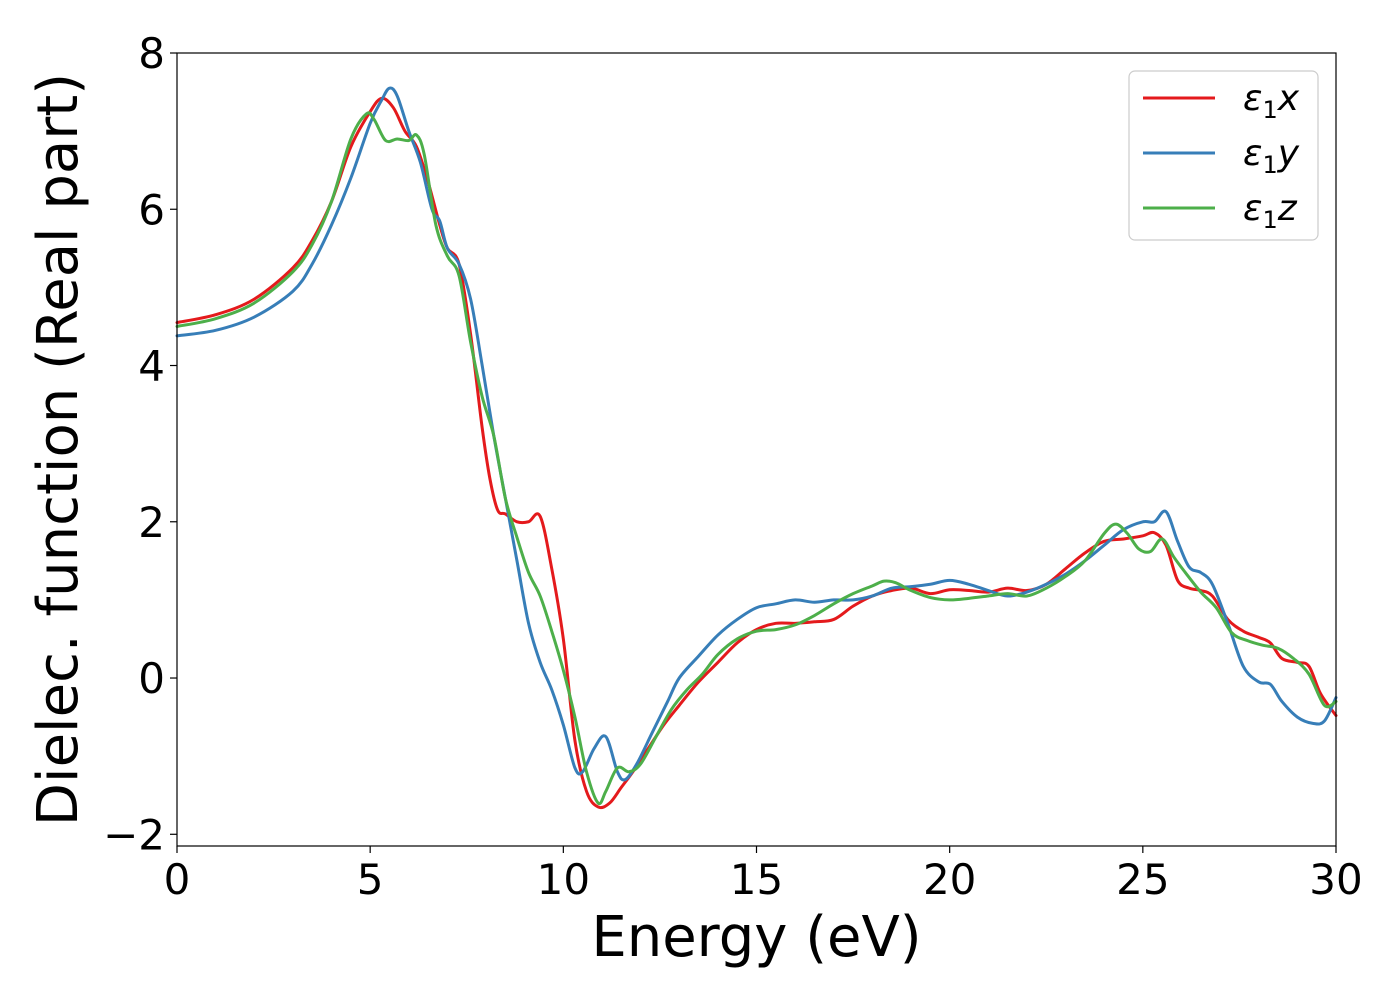  Describe the element at coordinates (177, 879) in the screenshot. I see `x-tick-label: 0` at that location.